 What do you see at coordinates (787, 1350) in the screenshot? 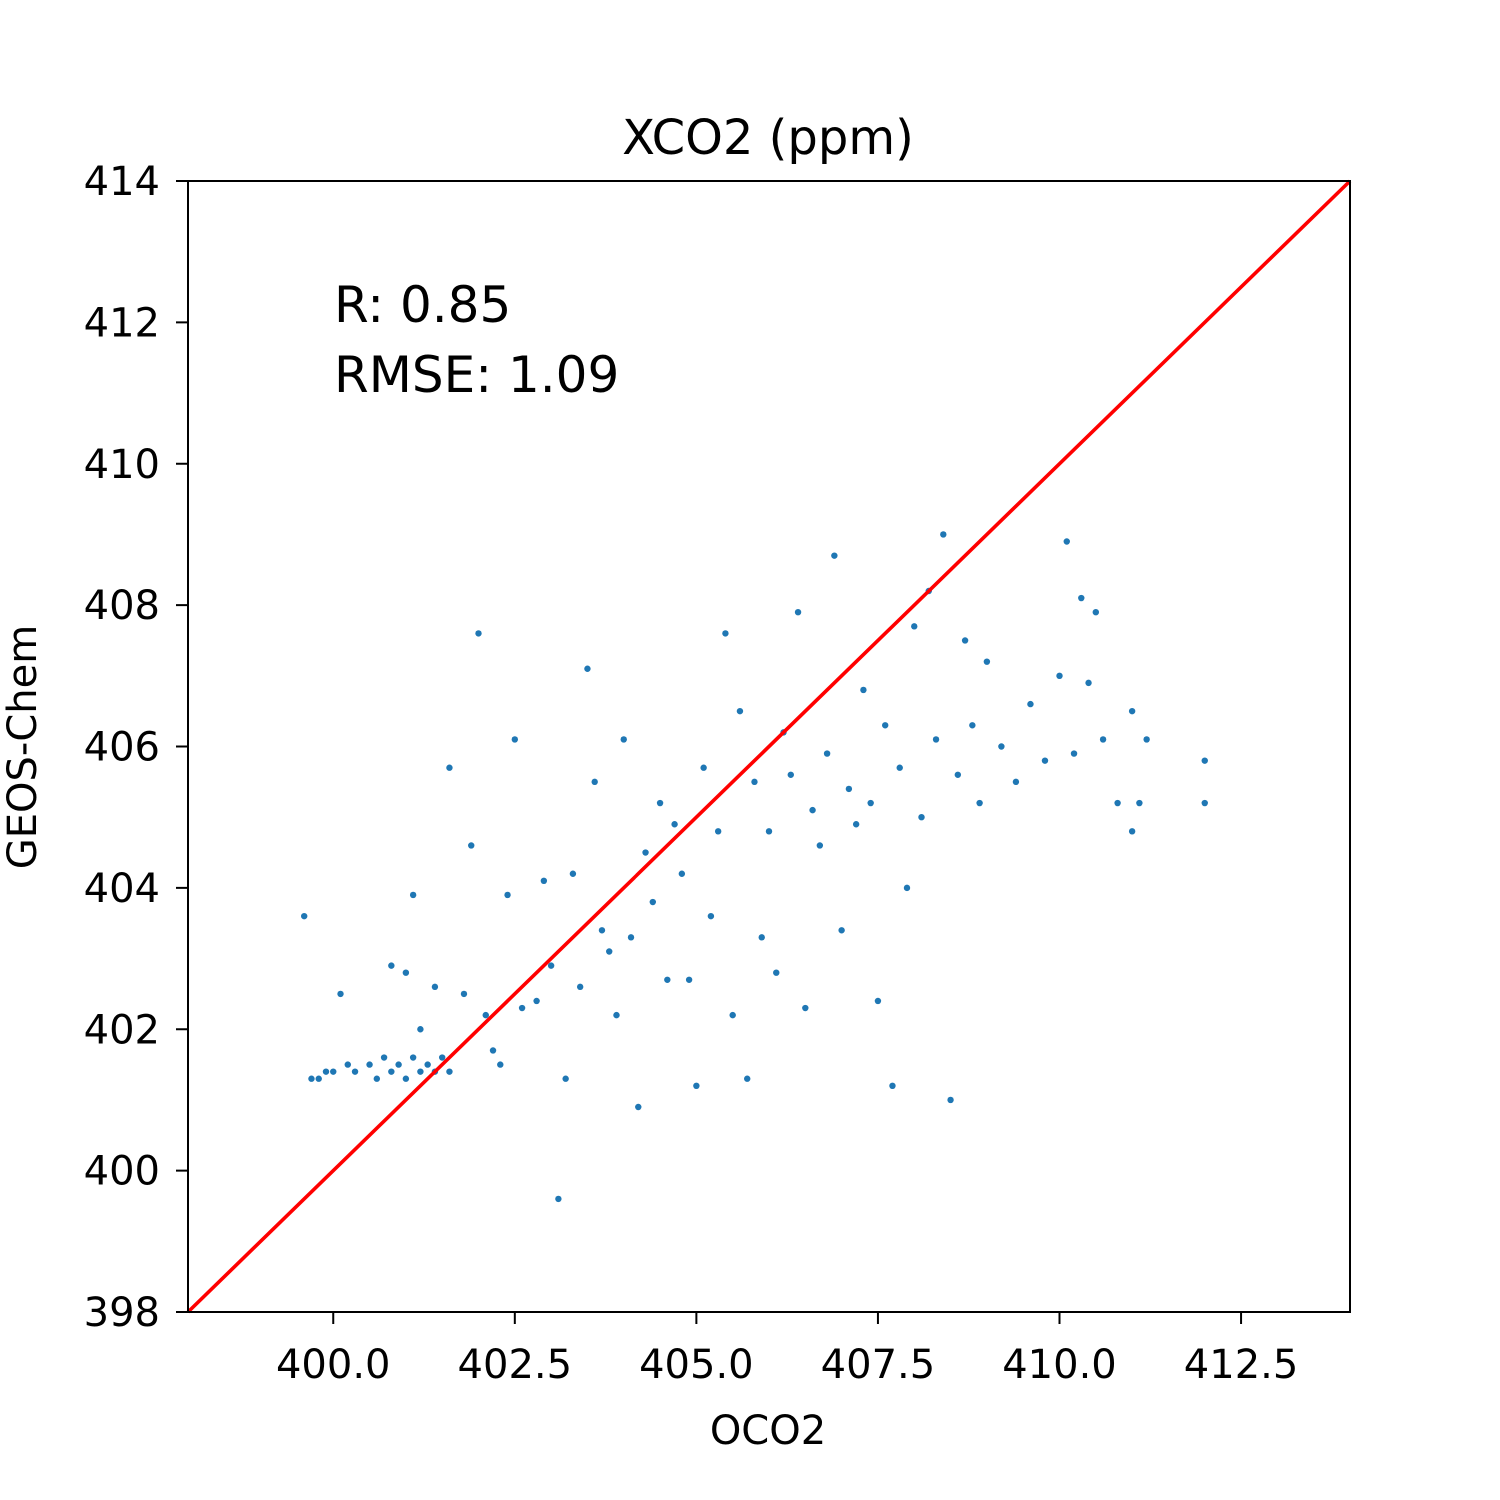
I see `x-axis-ticks: 400.0 402.5 405.0 407.5 410.0 412.5` at bounding box center [787, 1350].